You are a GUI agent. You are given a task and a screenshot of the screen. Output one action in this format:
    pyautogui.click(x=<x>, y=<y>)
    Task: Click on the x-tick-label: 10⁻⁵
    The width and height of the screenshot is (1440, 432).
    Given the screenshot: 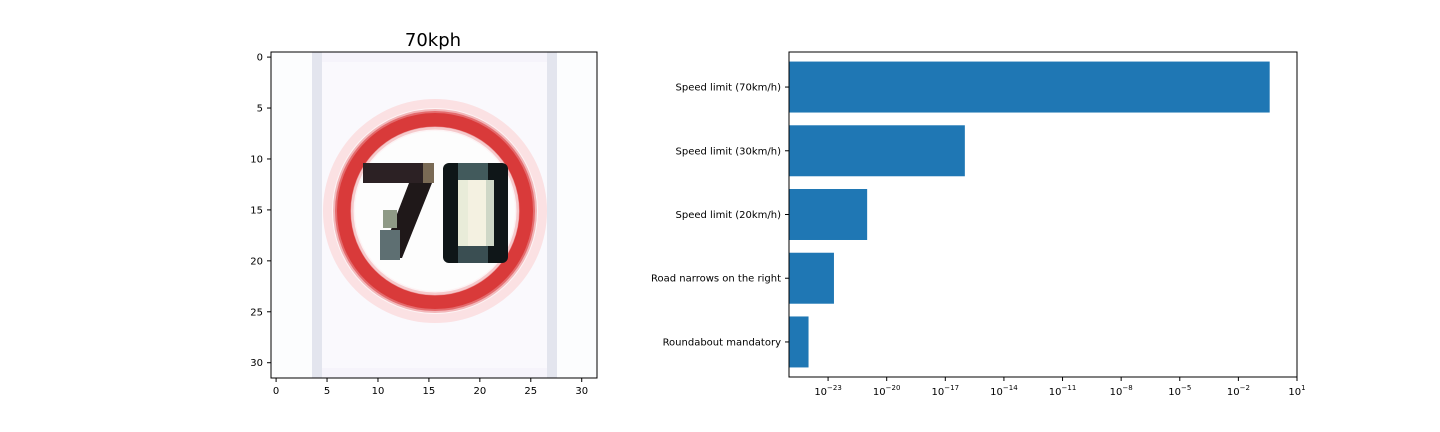 What is the action you would take?
    pyautogui.click(x=1179, y=391)
    